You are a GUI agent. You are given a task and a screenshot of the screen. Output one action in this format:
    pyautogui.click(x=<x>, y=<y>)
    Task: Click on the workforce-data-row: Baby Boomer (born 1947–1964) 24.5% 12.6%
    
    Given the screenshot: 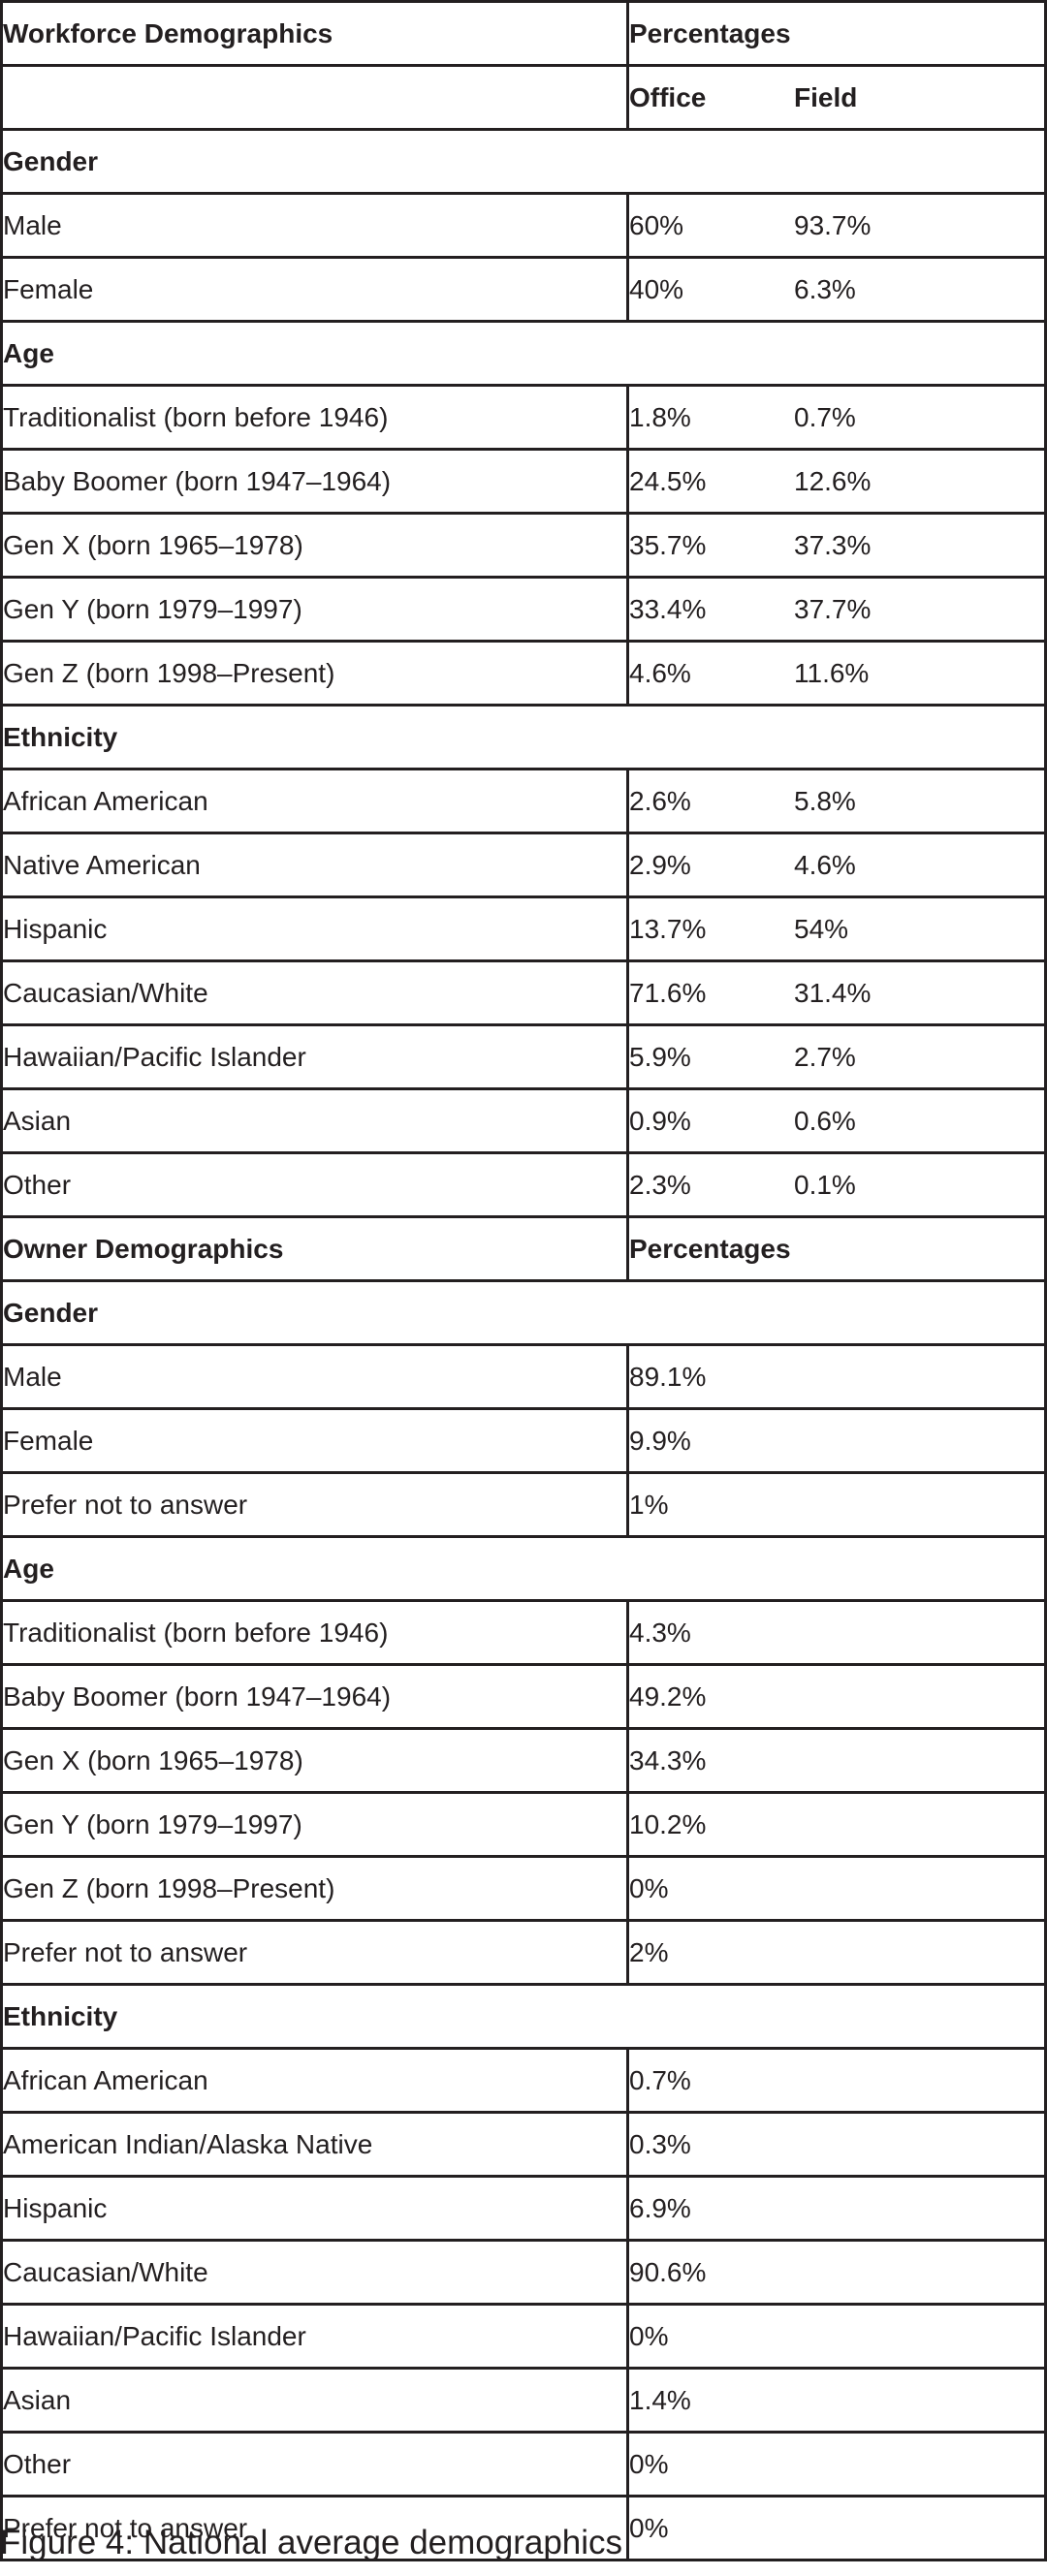 What is the action you would take?
    pyautogui.click(x=523, y=481)
    